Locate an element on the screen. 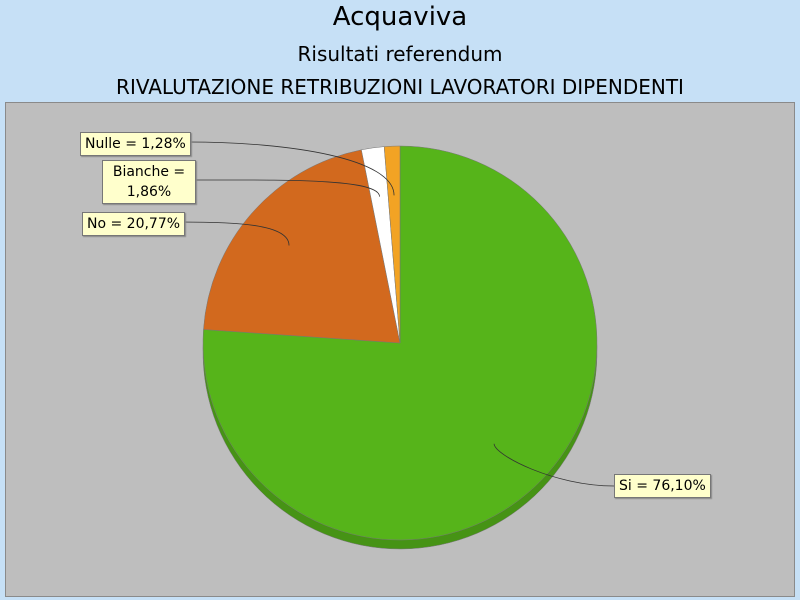 This screenshot has height=600, width=800. chart-subtitle: Risultati referendum is located at coordinates (400, 54).